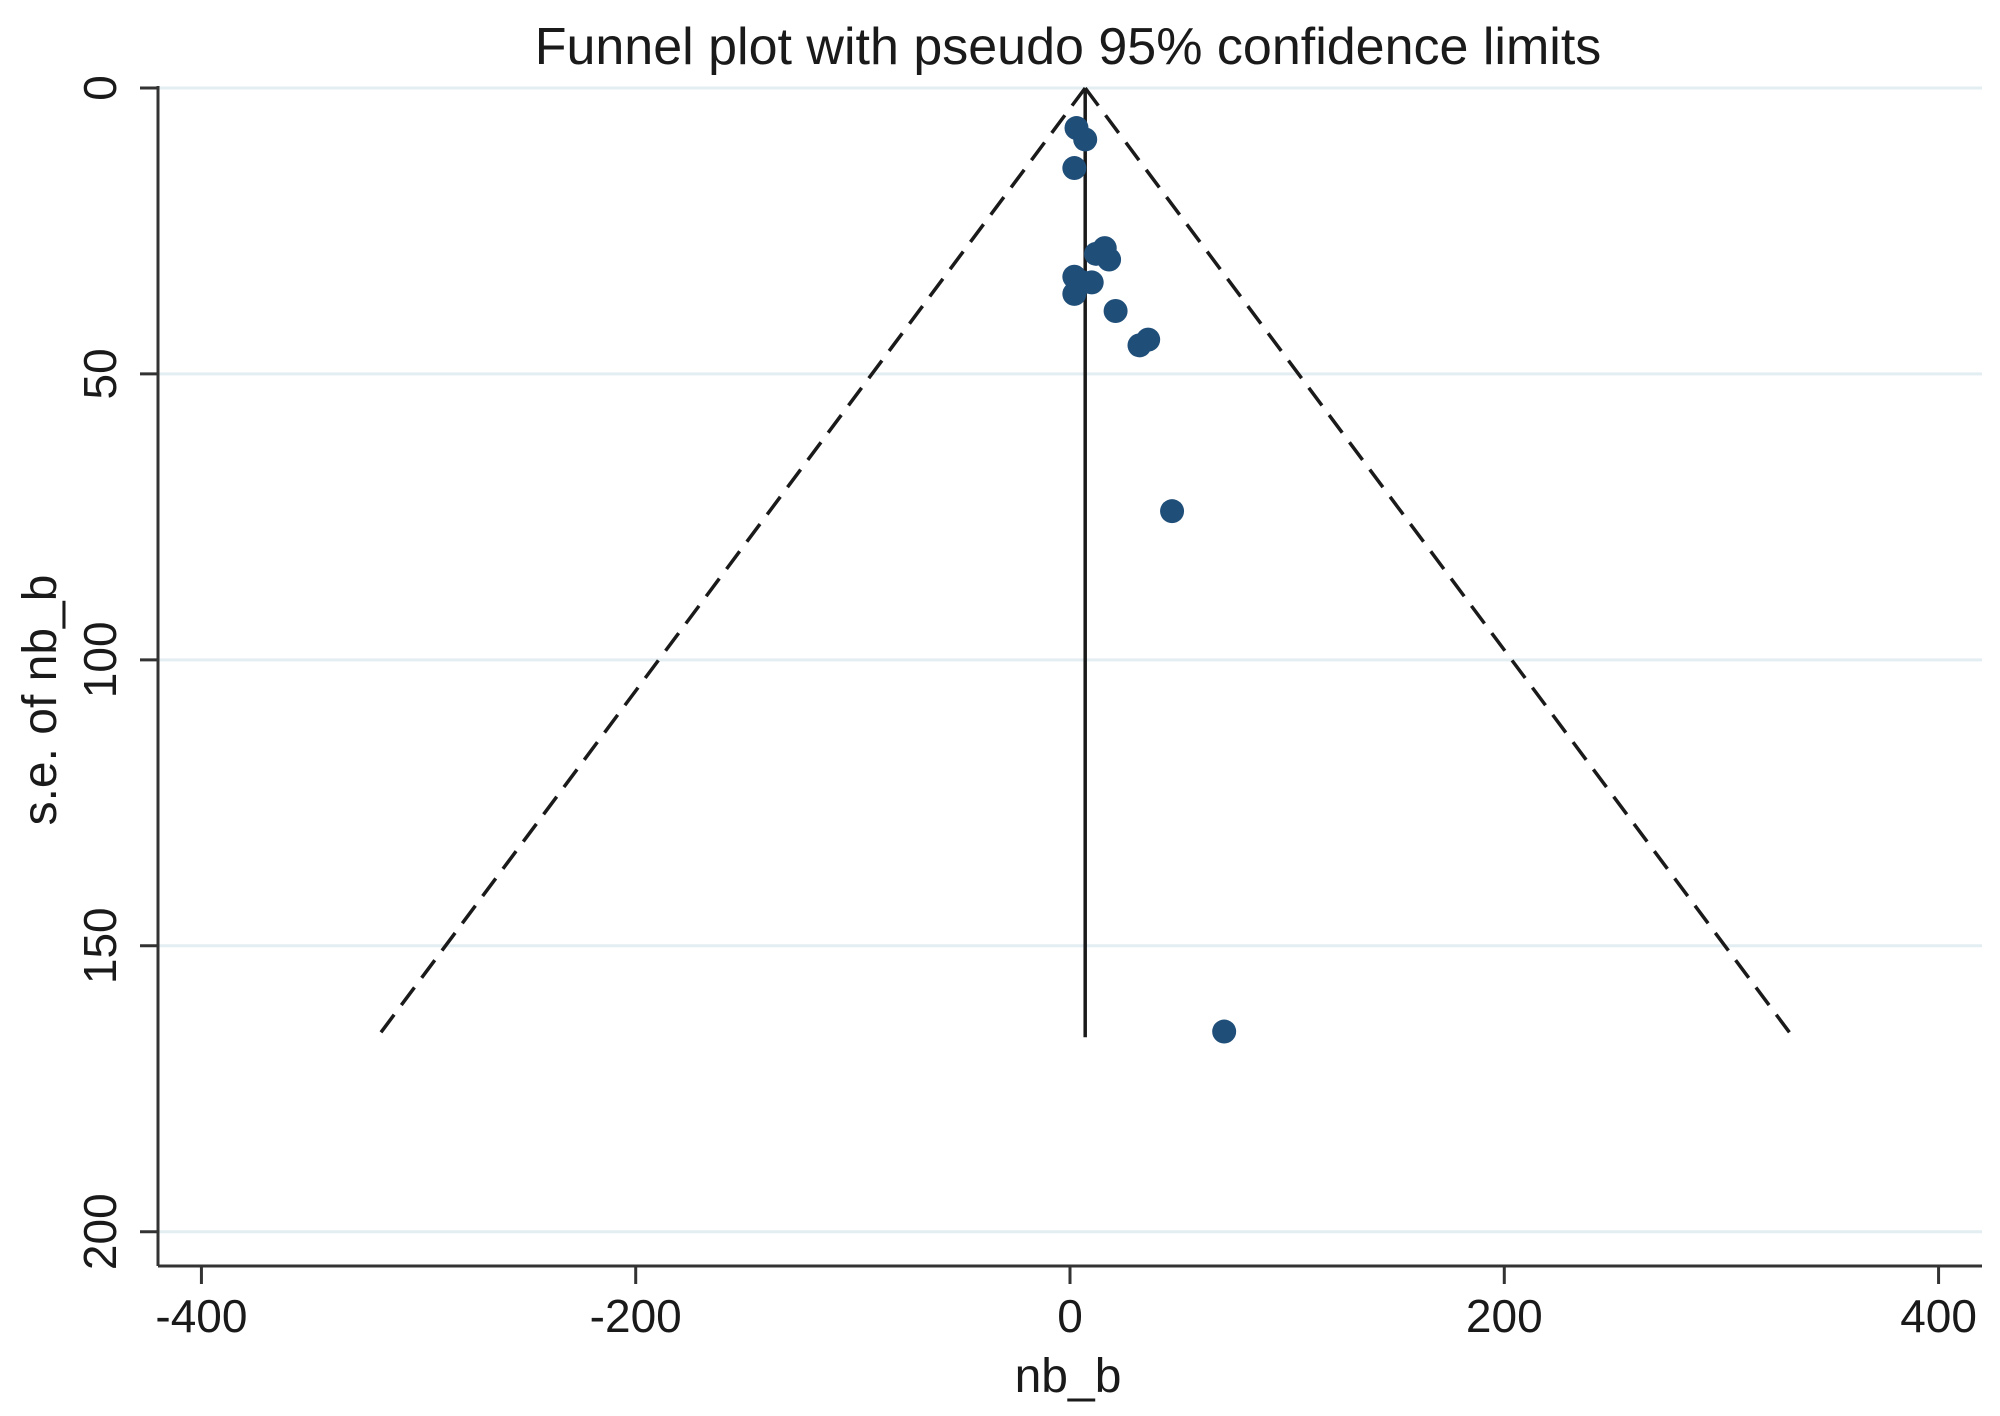  Describe the element at coordinates (636, 1316) in the screenshot. I see `x-tick-label--200: -200` at that location.